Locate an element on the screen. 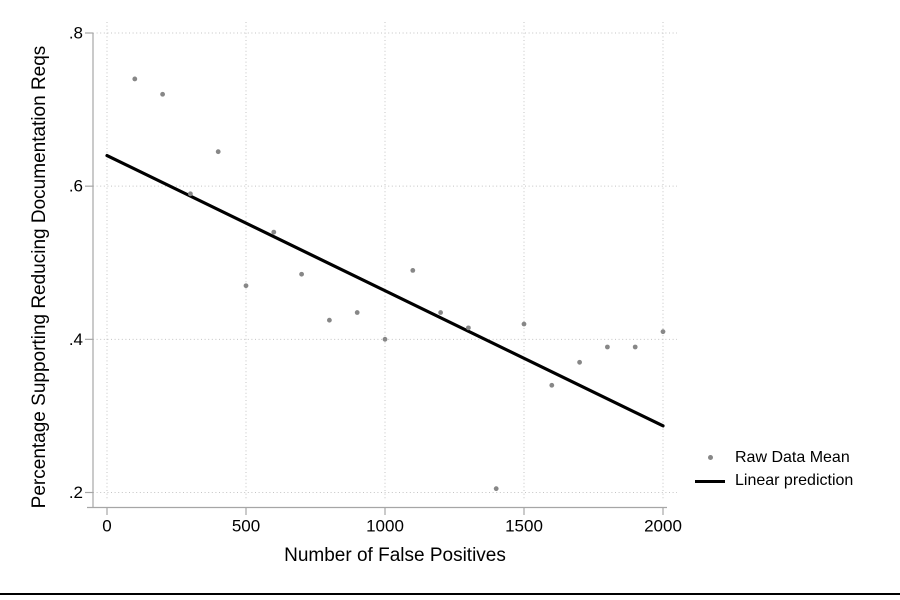  figure-bottom-border is located at coordinates (450, 594).